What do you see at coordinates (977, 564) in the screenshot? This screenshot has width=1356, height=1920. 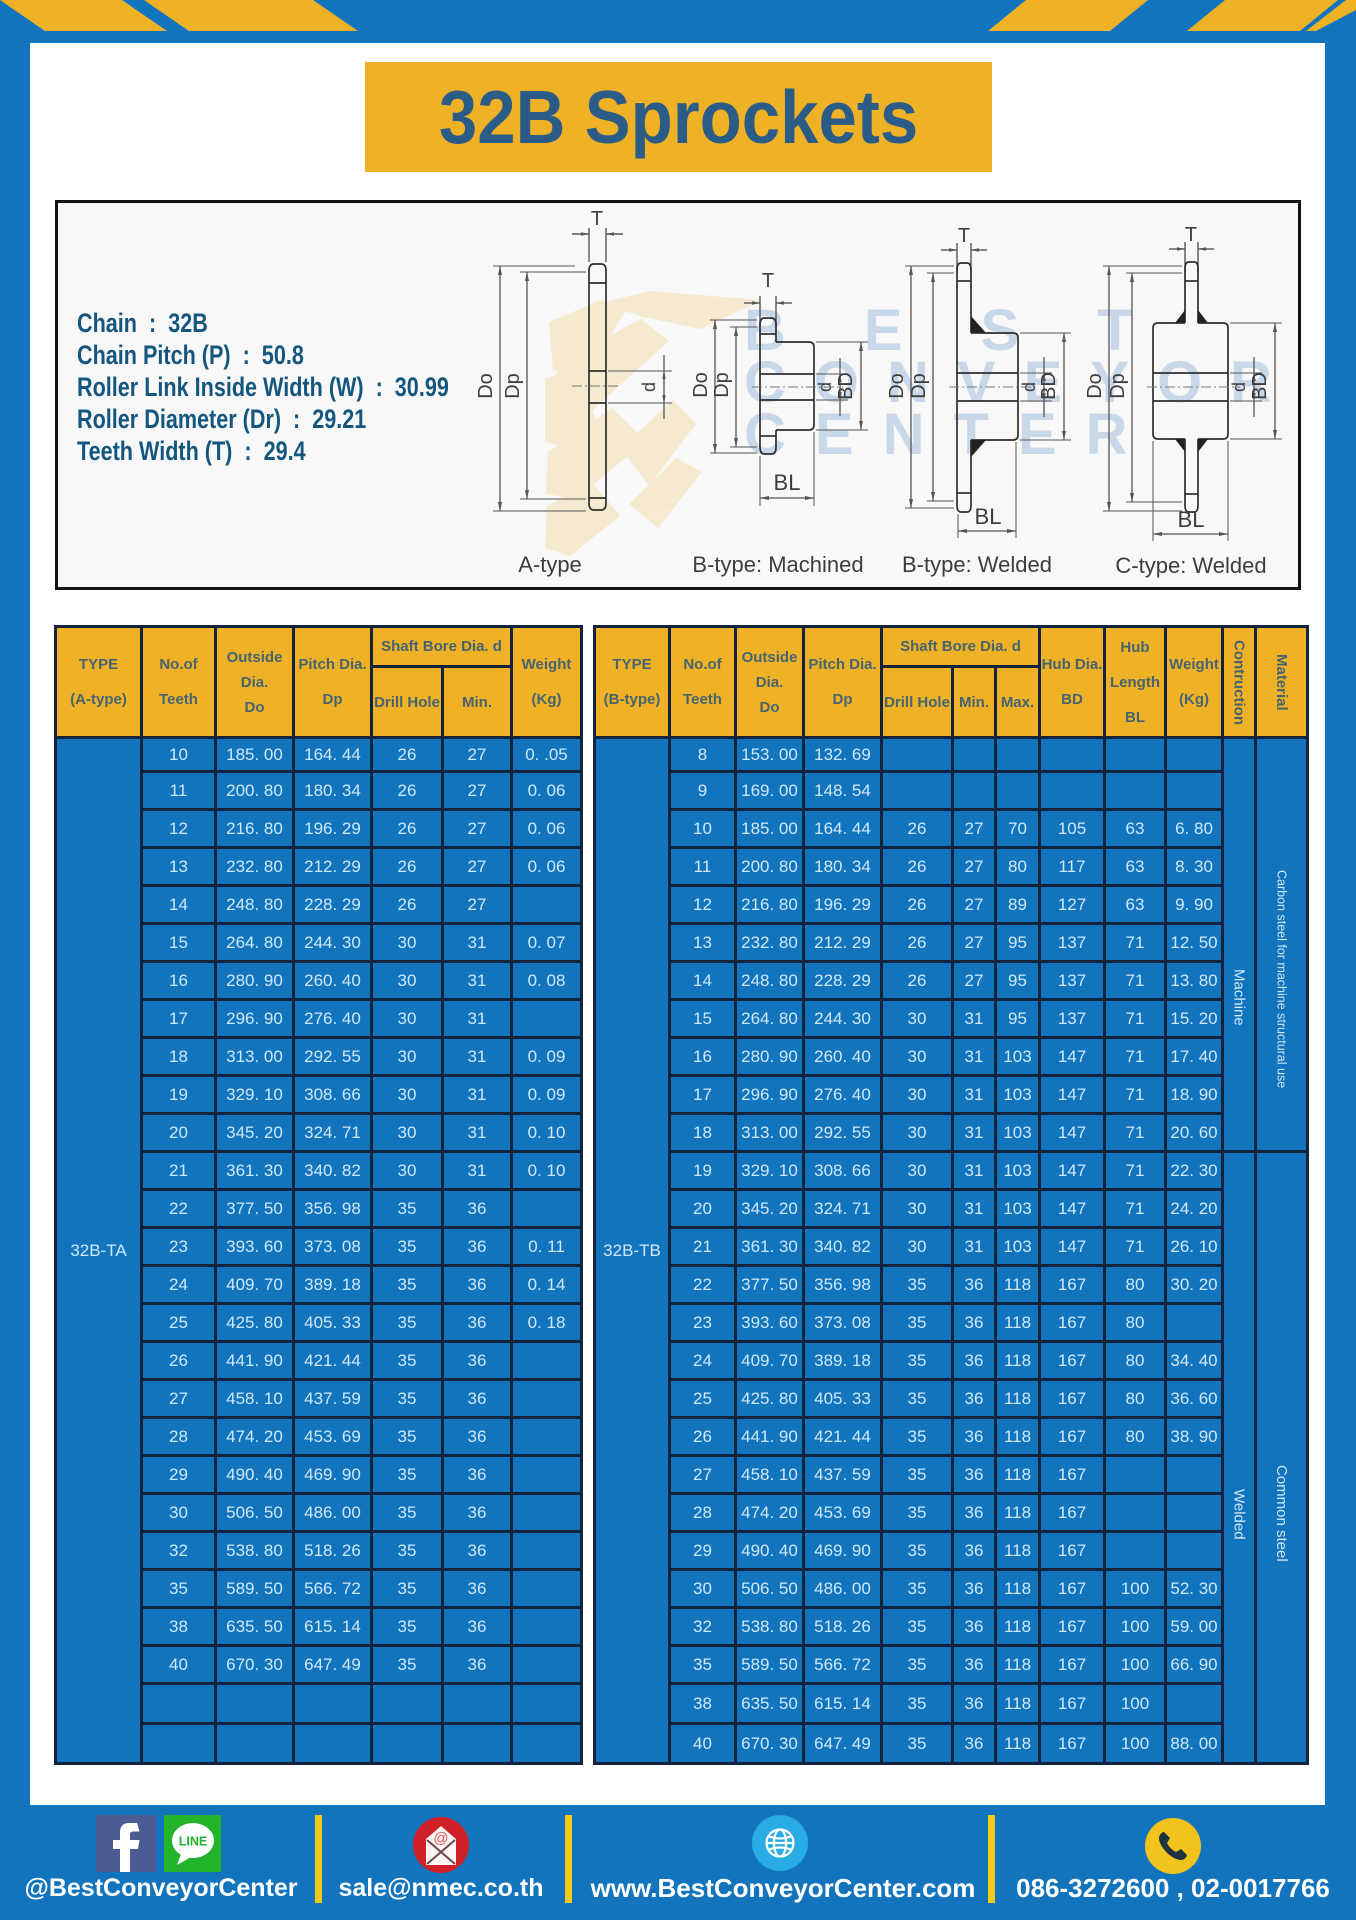 I see `svg-text: B-type: Welded` at bounding box center [977, 564].